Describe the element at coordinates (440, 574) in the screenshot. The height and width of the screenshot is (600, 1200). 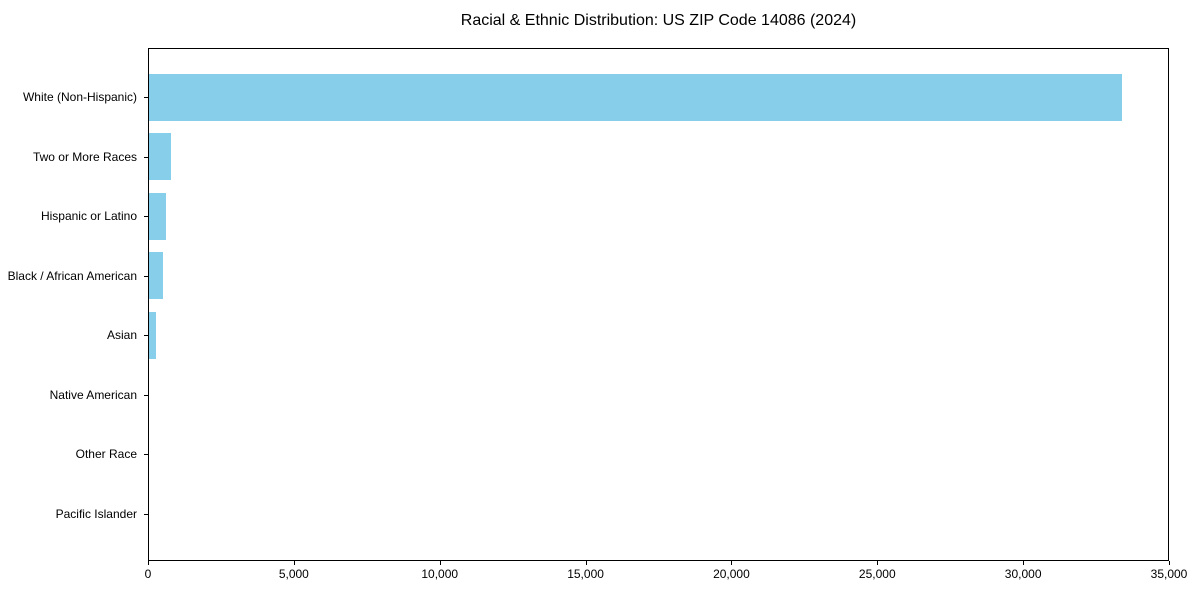
I see `x-axis-tick-label: 10,000` at that location.